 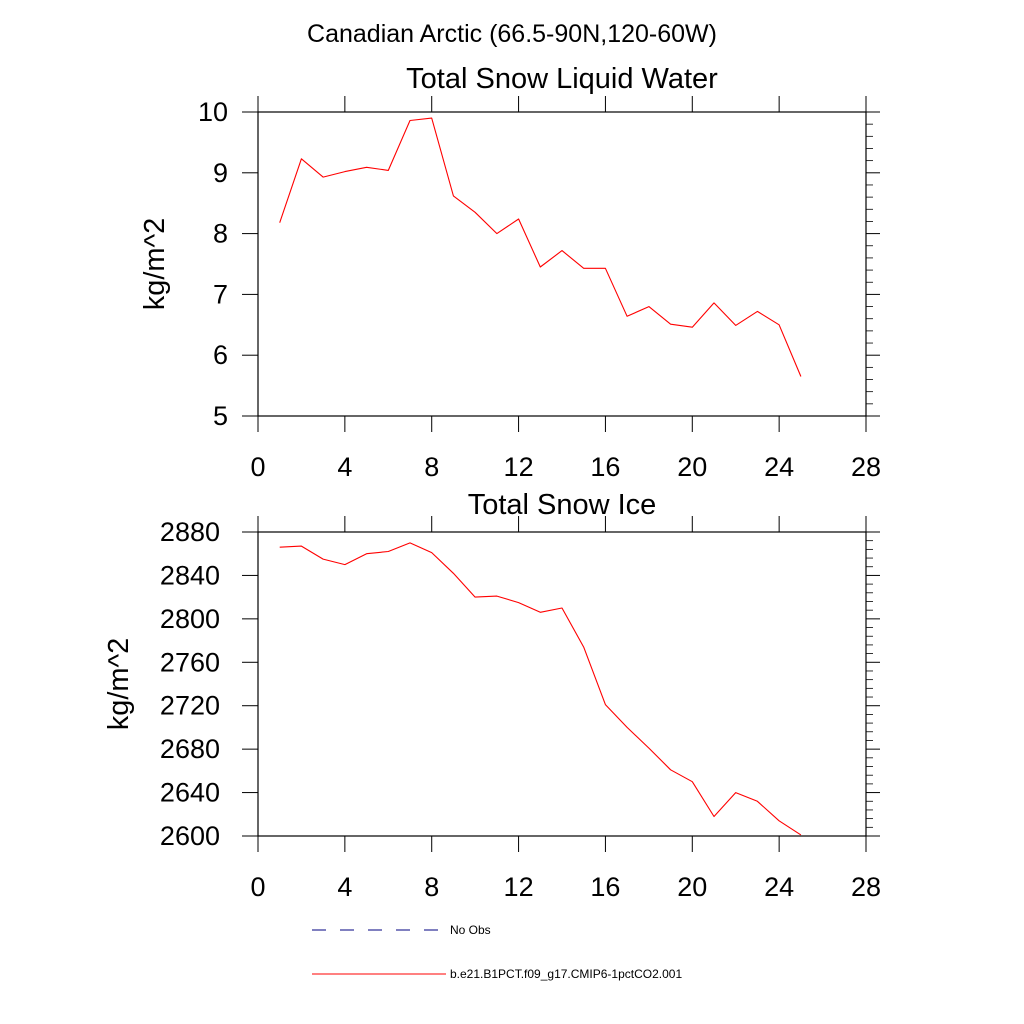 What do you see at coordinates (190, 836) in the screenshot?
I see `y-tick-label: 2600` at bounding box center [190, 836].